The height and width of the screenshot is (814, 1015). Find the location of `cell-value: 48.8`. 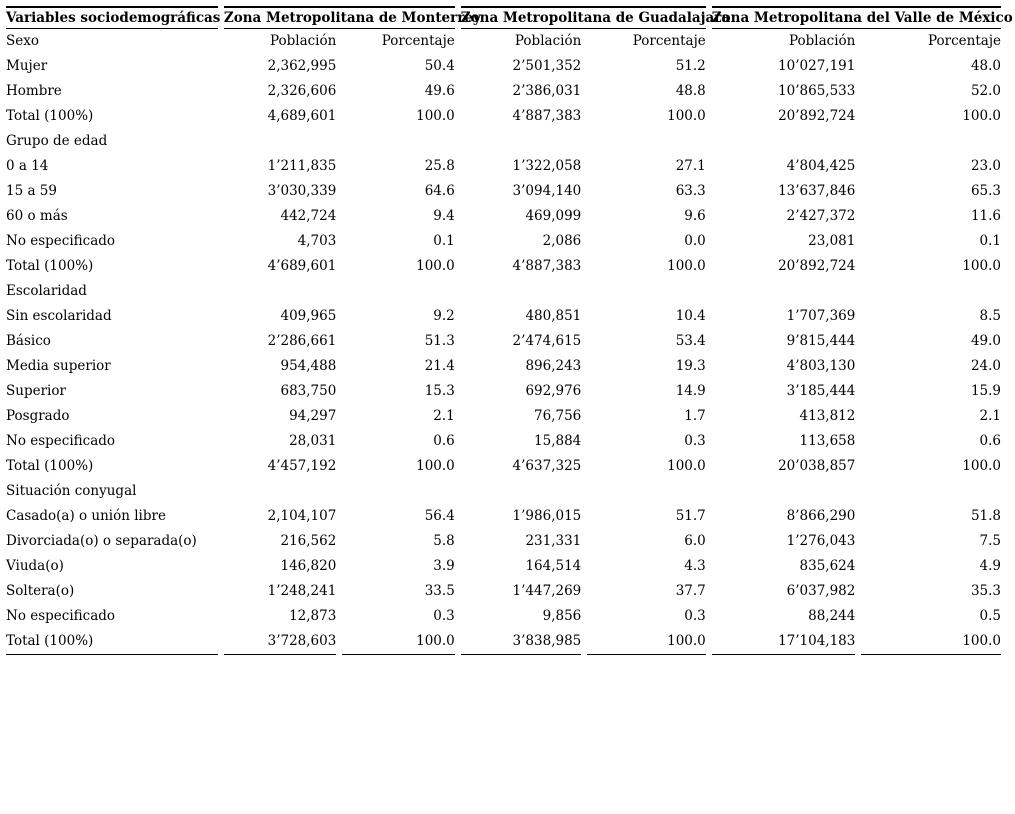

cell-value: 48.8 is located at coordinates (690, 91).